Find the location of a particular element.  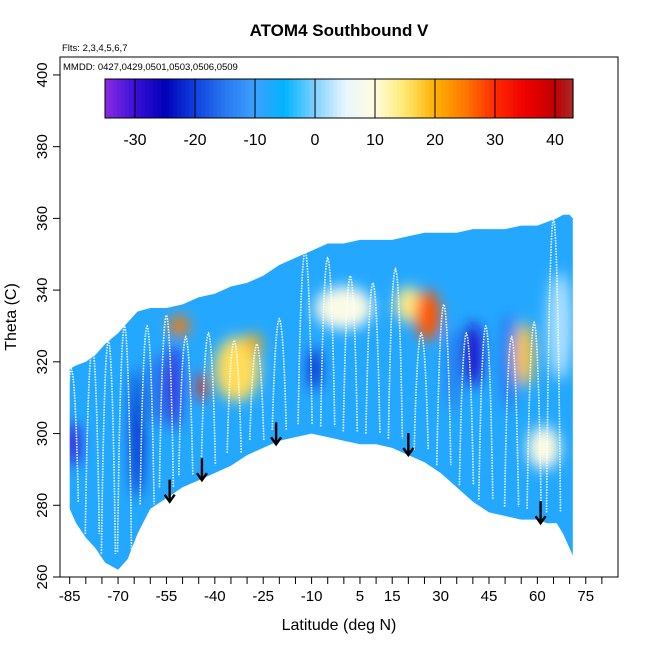

x-axis: -85 -70 -55 -40 -25 -10 5 15 30 45 60 75 is located at coordinates (331, 591).